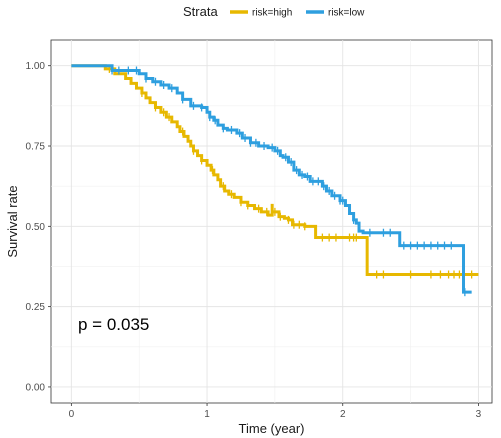 This screenshot has height=438, width=501. I want to click on y-tick-label: 0.50, so click(36, 227).